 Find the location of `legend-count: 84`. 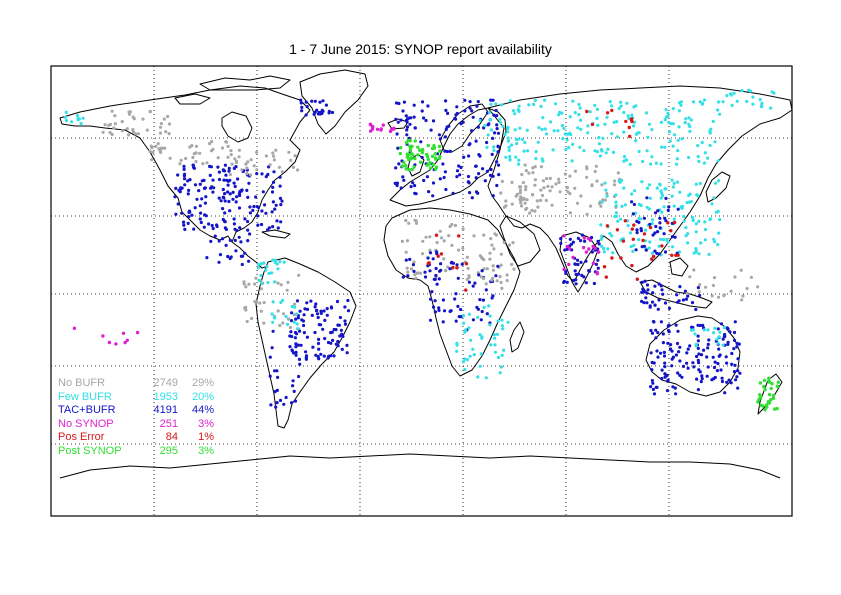

legend-count: 84 is located at coordinates (171, 437).